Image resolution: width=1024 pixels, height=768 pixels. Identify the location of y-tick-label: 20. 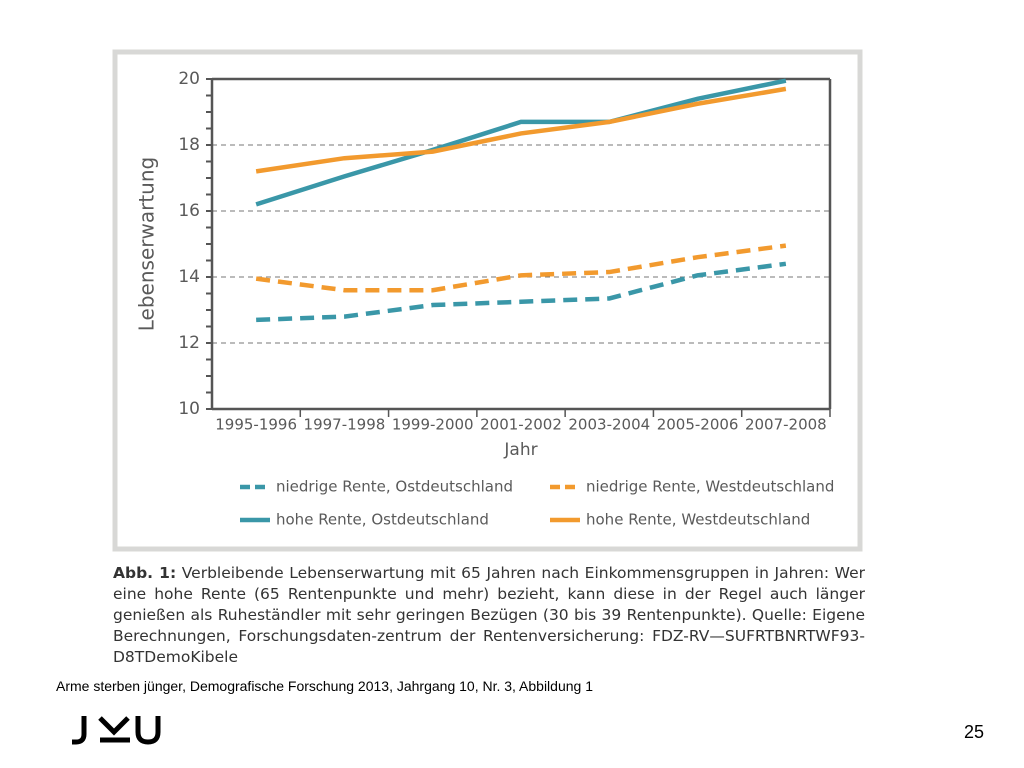
(189, 79).